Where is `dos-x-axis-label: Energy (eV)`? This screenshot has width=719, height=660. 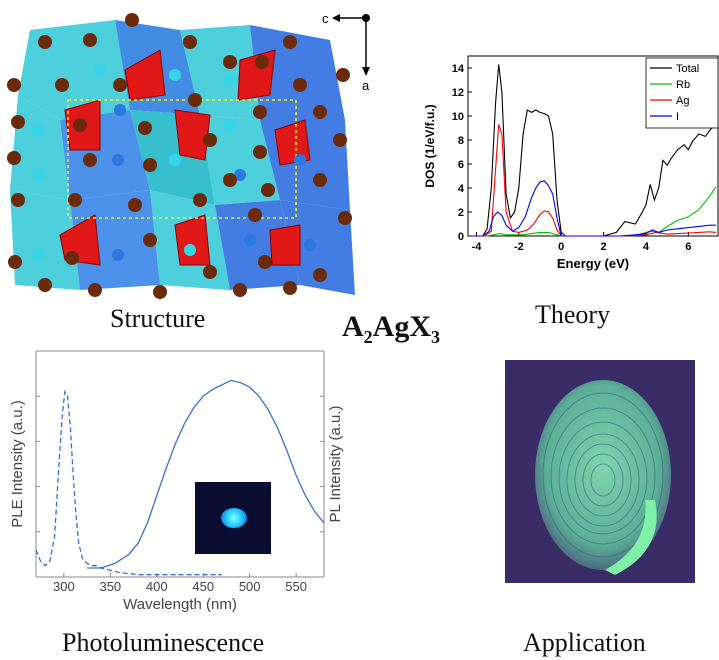 dos-x-axis-label: Energy (eV) is located at coordinates (593, 263).